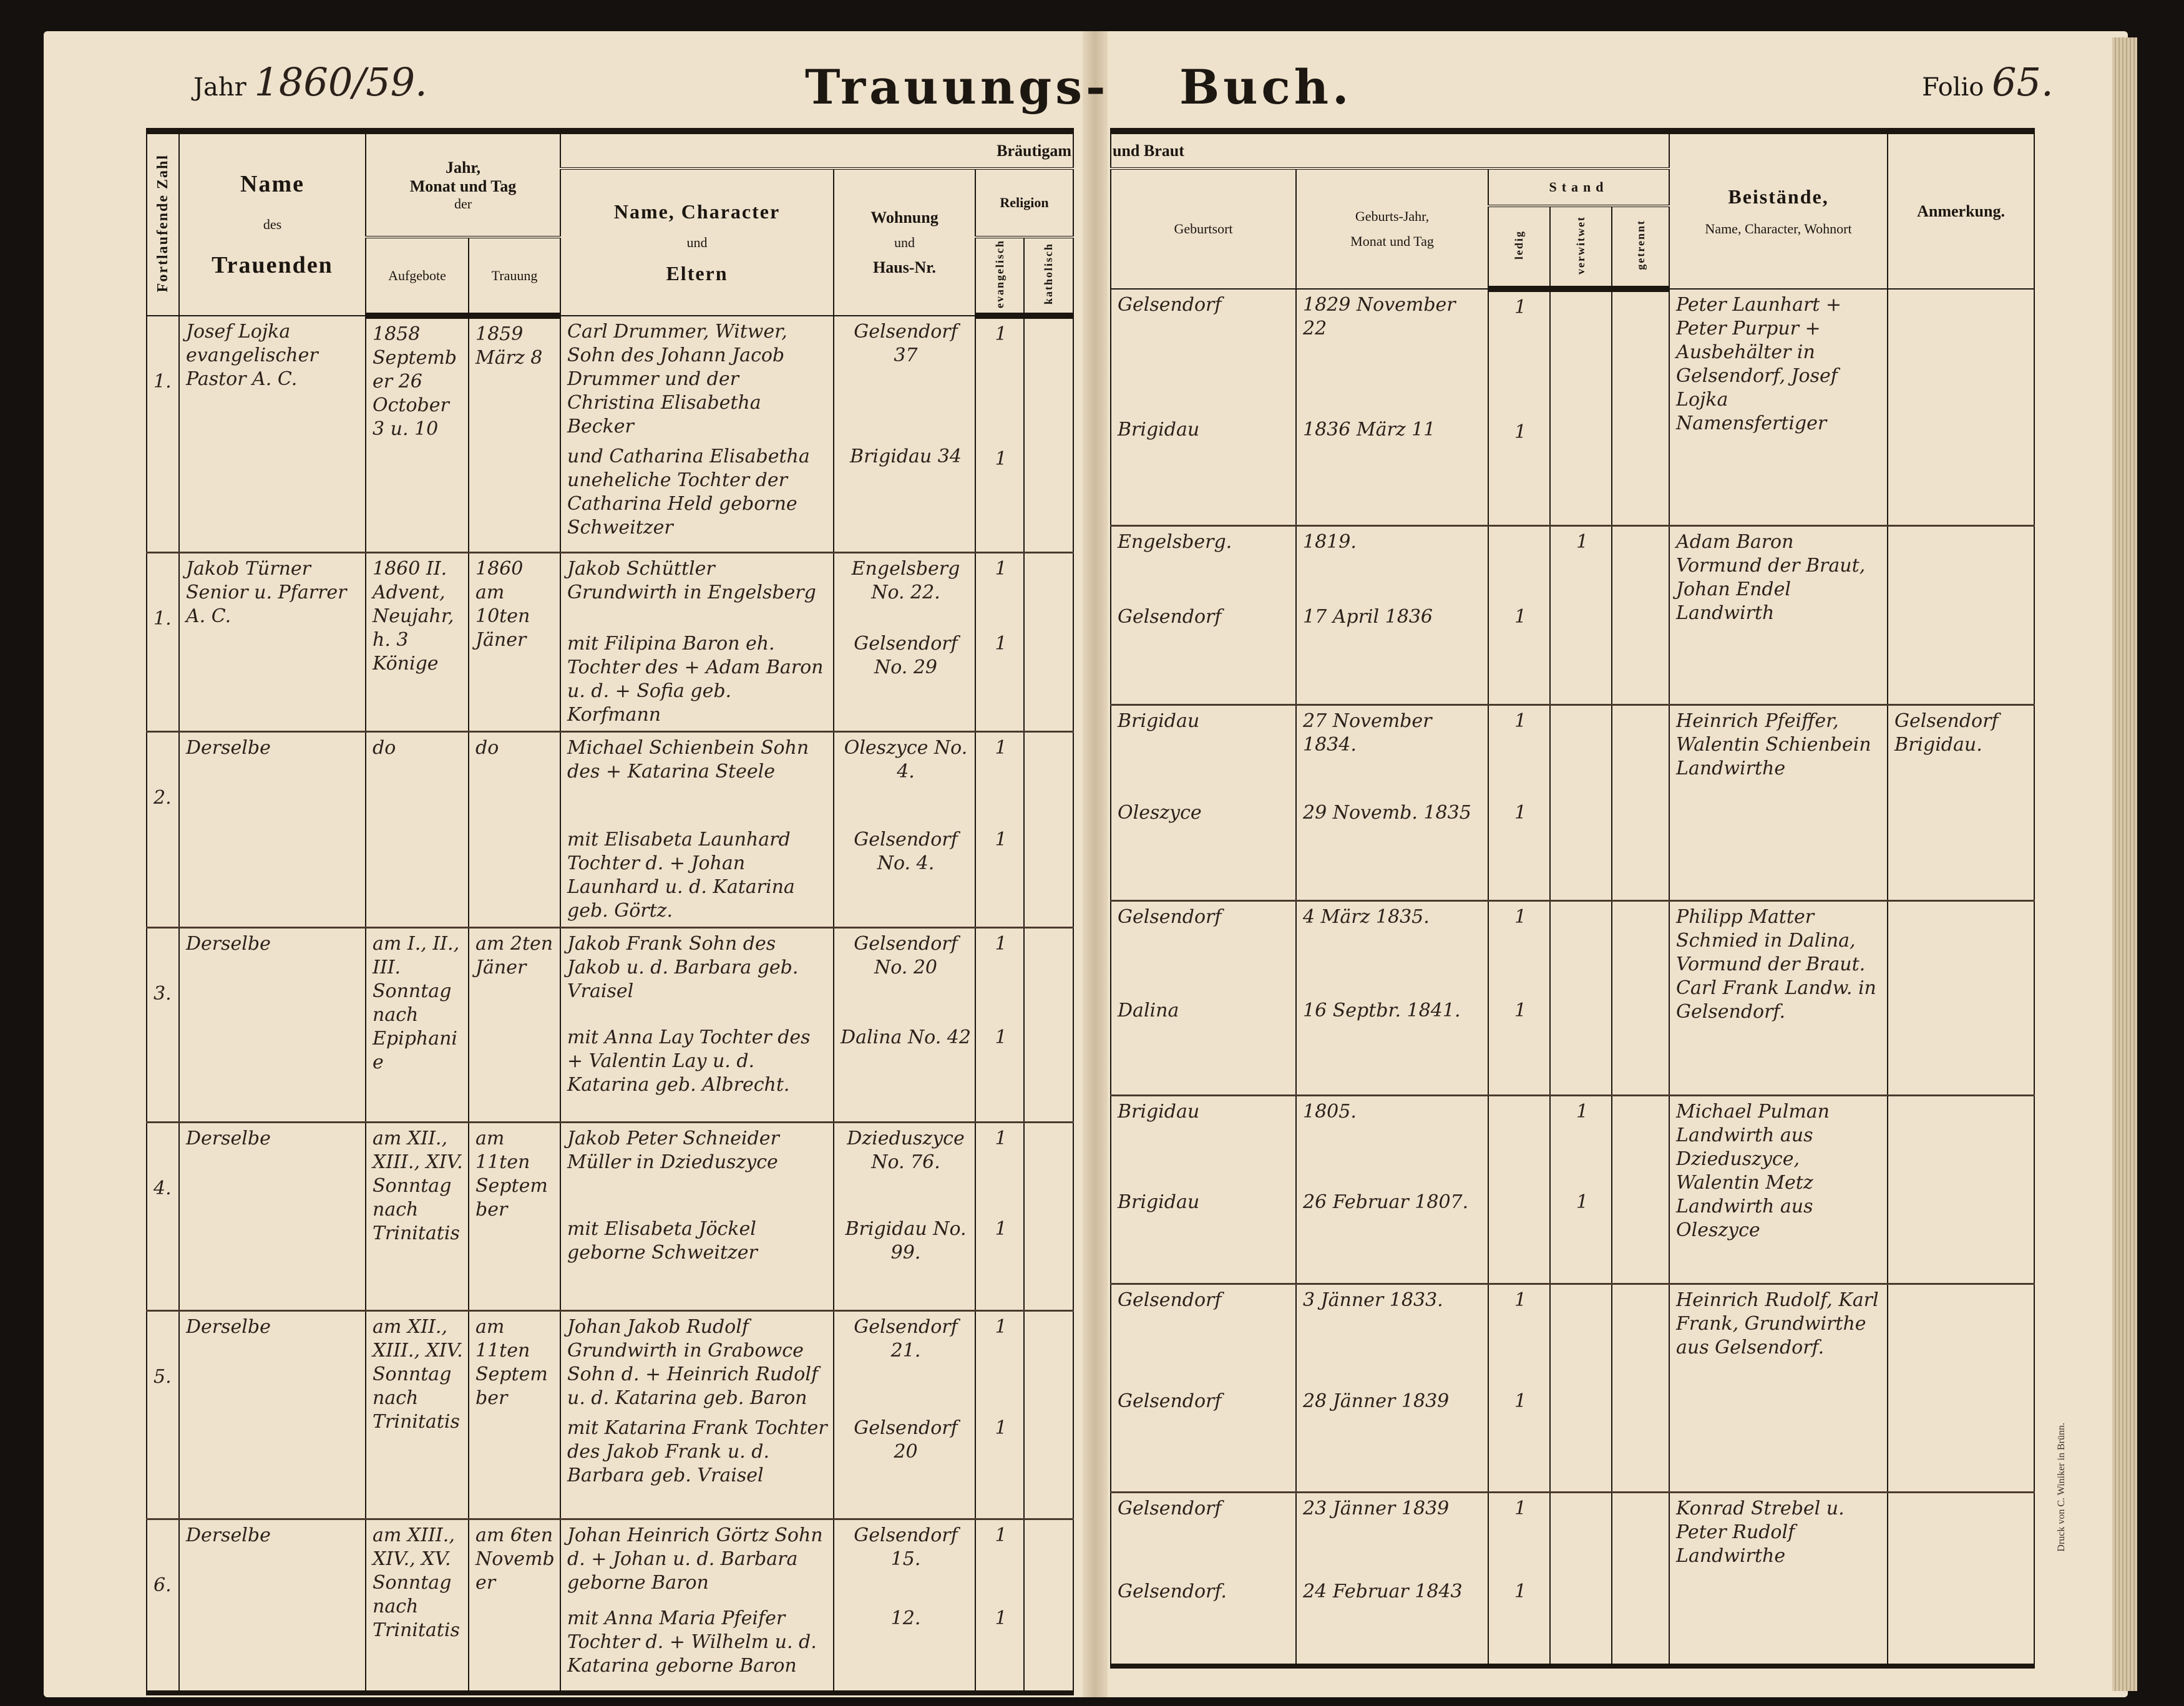  I want to click on banns-text: am I., II., III. Sonntag nach Epiphanie, so click(416, 1003).